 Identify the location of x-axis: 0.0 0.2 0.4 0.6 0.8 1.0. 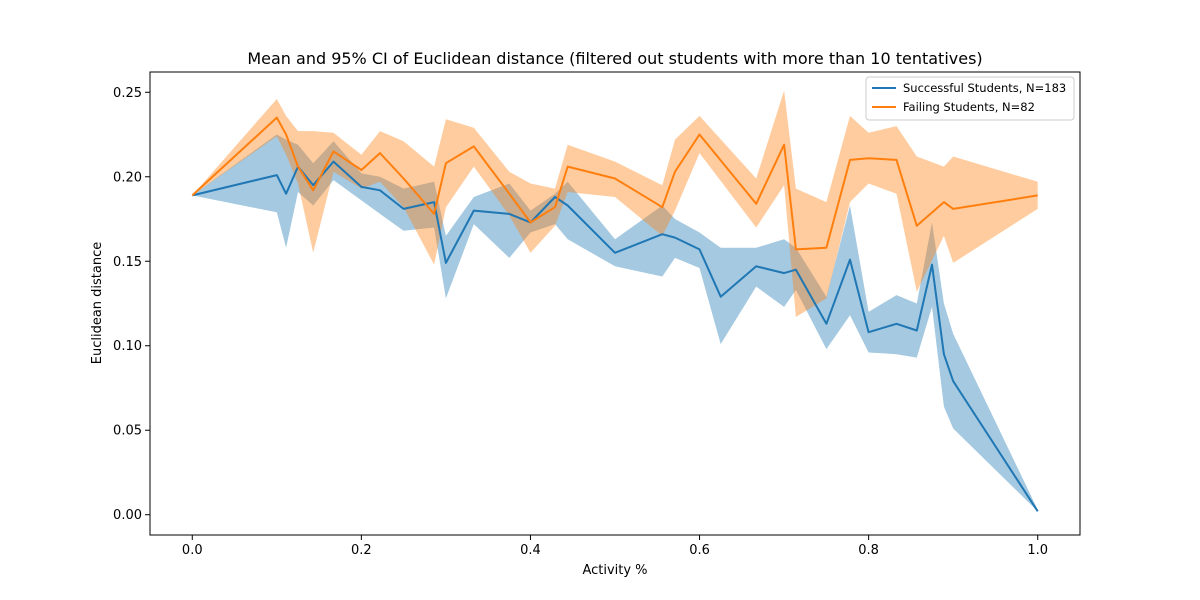
(615, 546).